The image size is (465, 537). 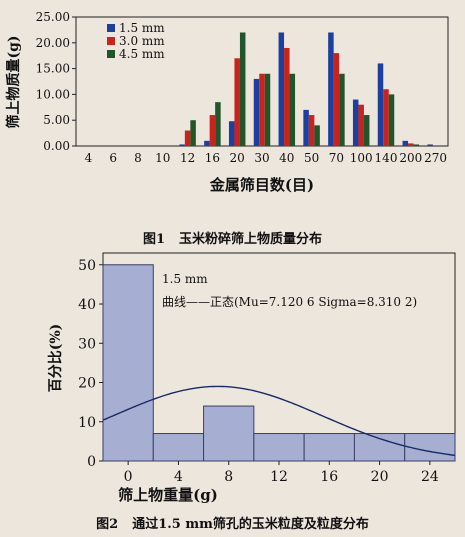 I want to click on chart1-y-tick-label: 15.00, so click(x=53, y=69).